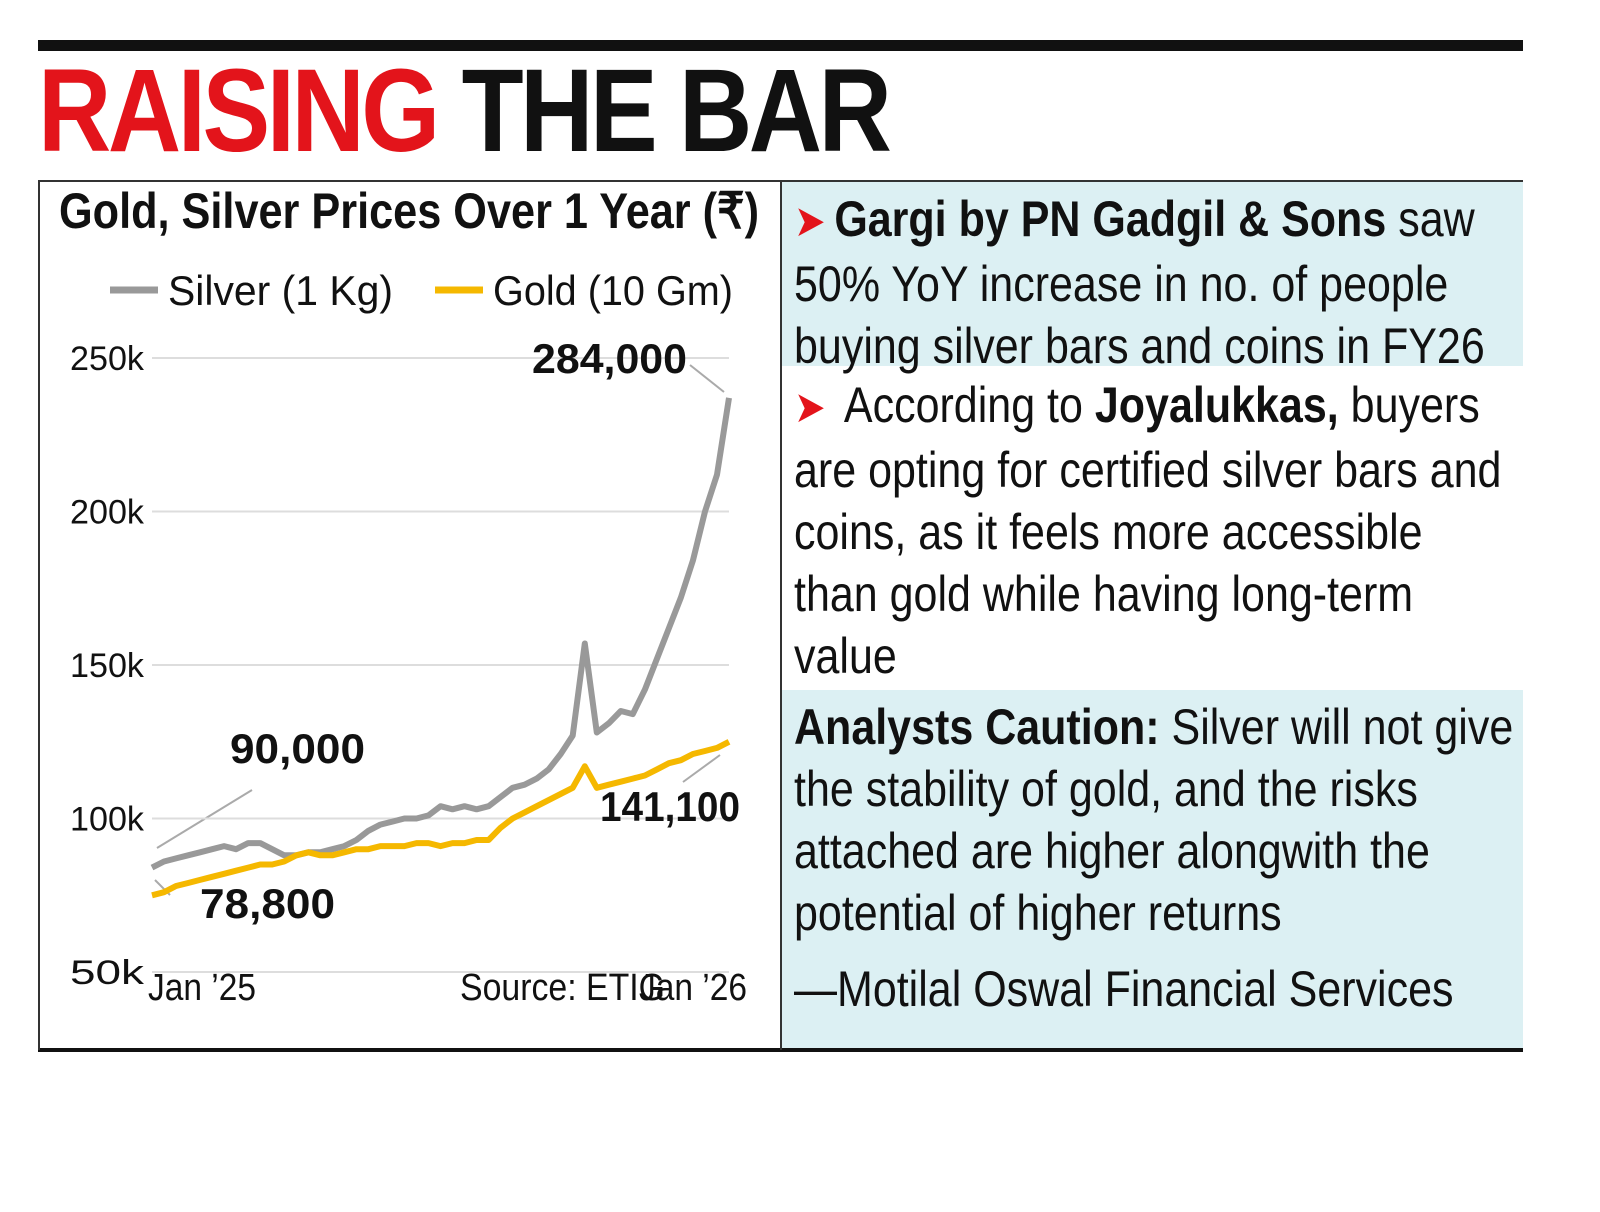 The image size is (1600, 1212). I want to click on panel-bold: Analysts Caution:, so click(977, 727).